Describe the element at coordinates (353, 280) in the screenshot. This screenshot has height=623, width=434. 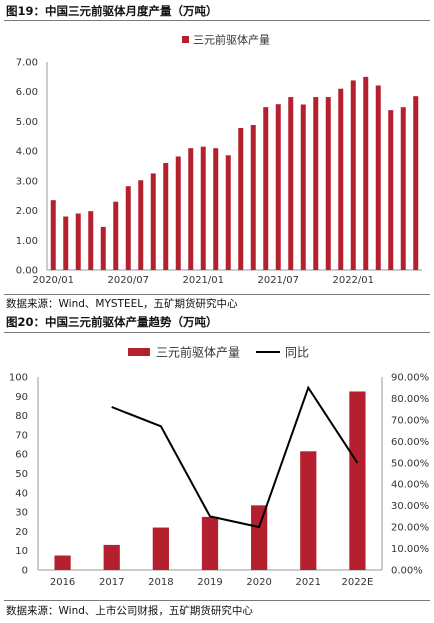
I see `x-tick-label: 2022/01` at that location.